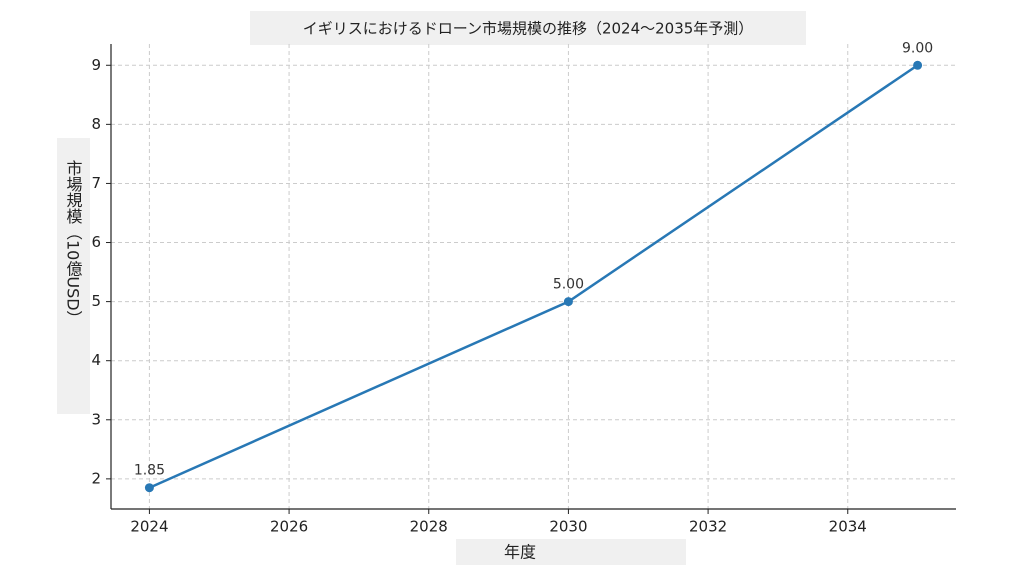 The width and height of the screenshot is (1024, 576). What do you see at coordinates (520, 552) in the screenshot?
I see `x-axis-label: 年度` at bounding box center [520, 552].